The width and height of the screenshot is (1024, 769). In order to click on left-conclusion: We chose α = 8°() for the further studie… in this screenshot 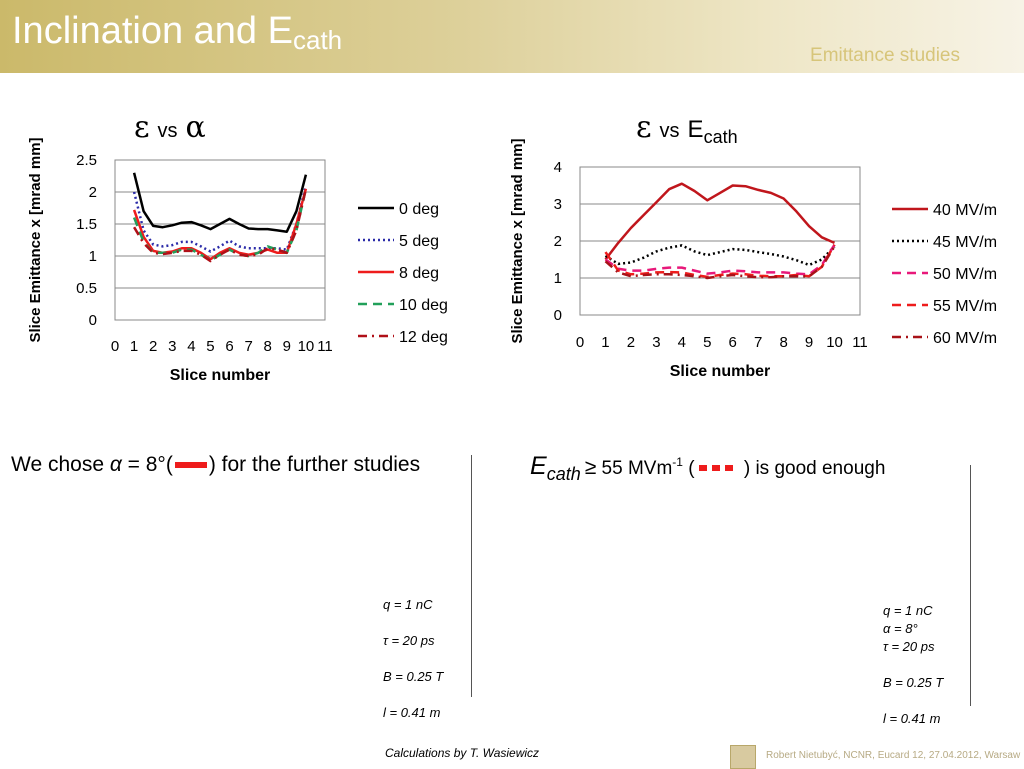, I will do `click(216, 464)`.